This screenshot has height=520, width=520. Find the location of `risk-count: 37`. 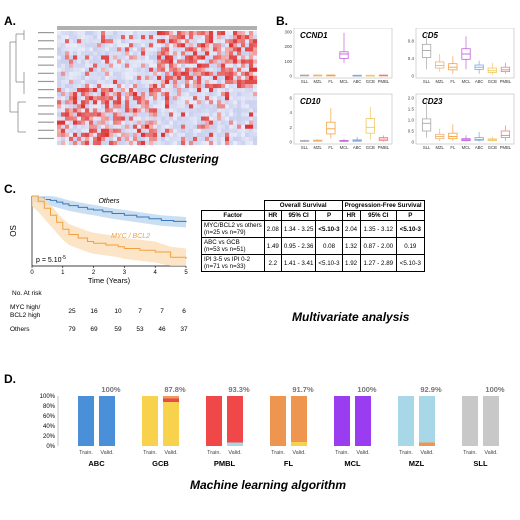

risk-count: 37 is located at coordinates (184, 329).